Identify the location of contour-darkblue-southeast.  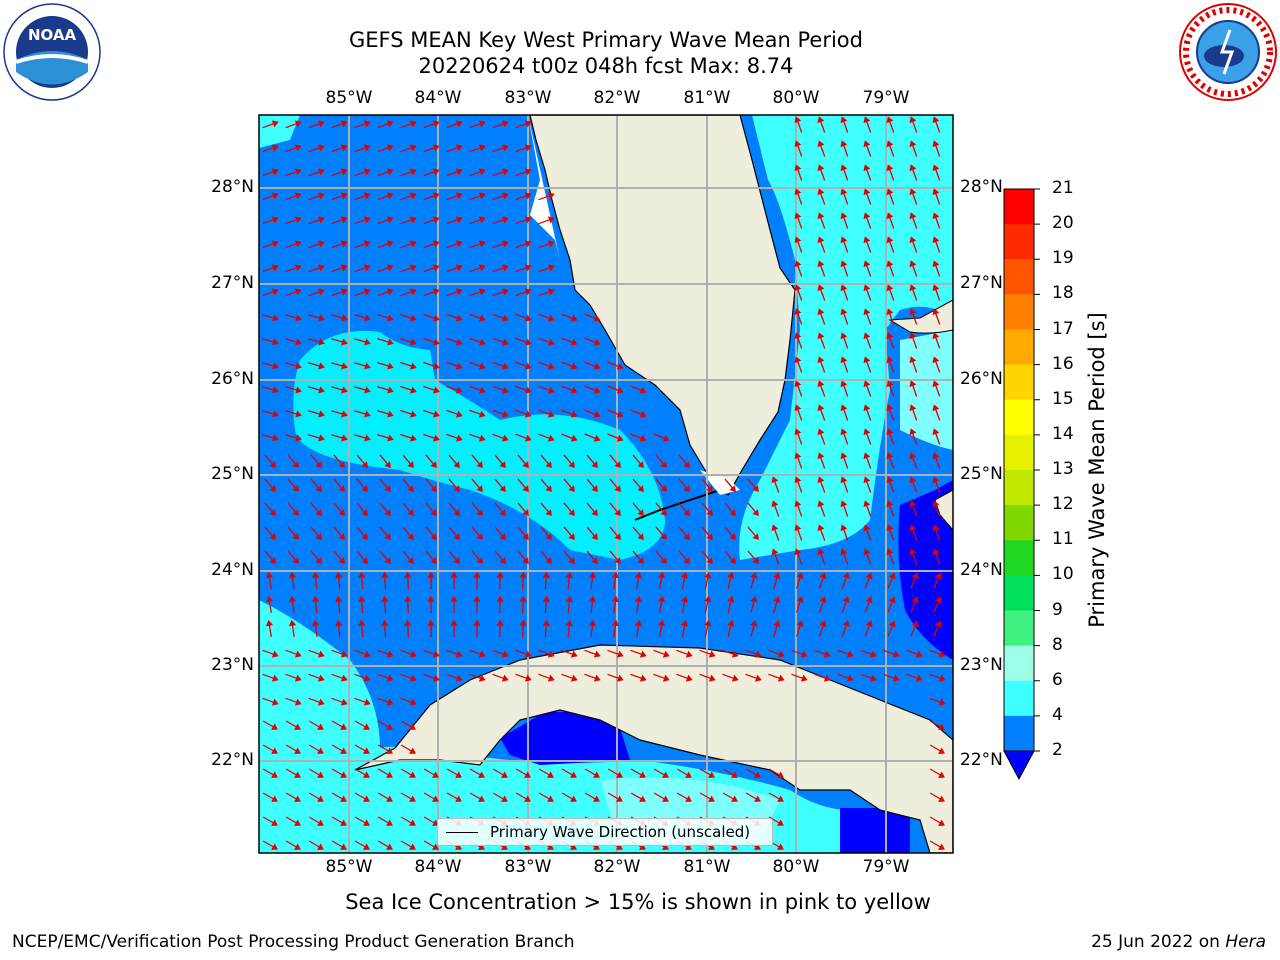
(875, 830).